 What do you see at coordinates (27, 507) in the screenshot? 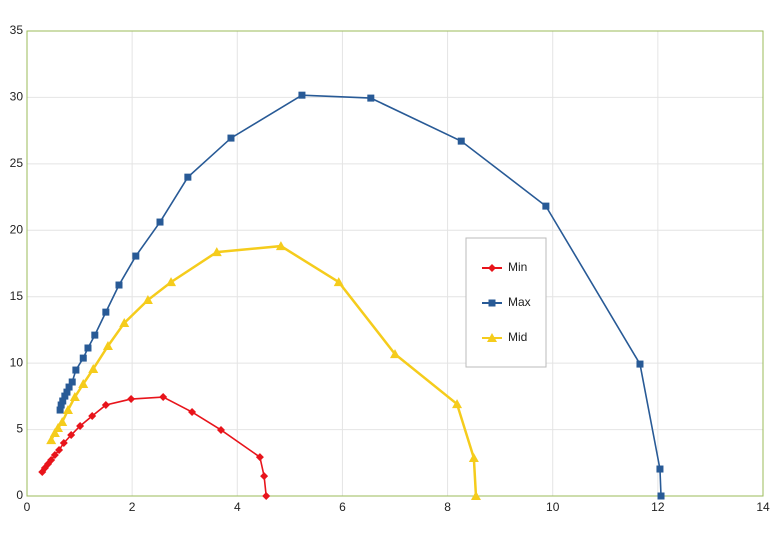
I see `x-tick-label: 0` at bounding box center [27, 507].